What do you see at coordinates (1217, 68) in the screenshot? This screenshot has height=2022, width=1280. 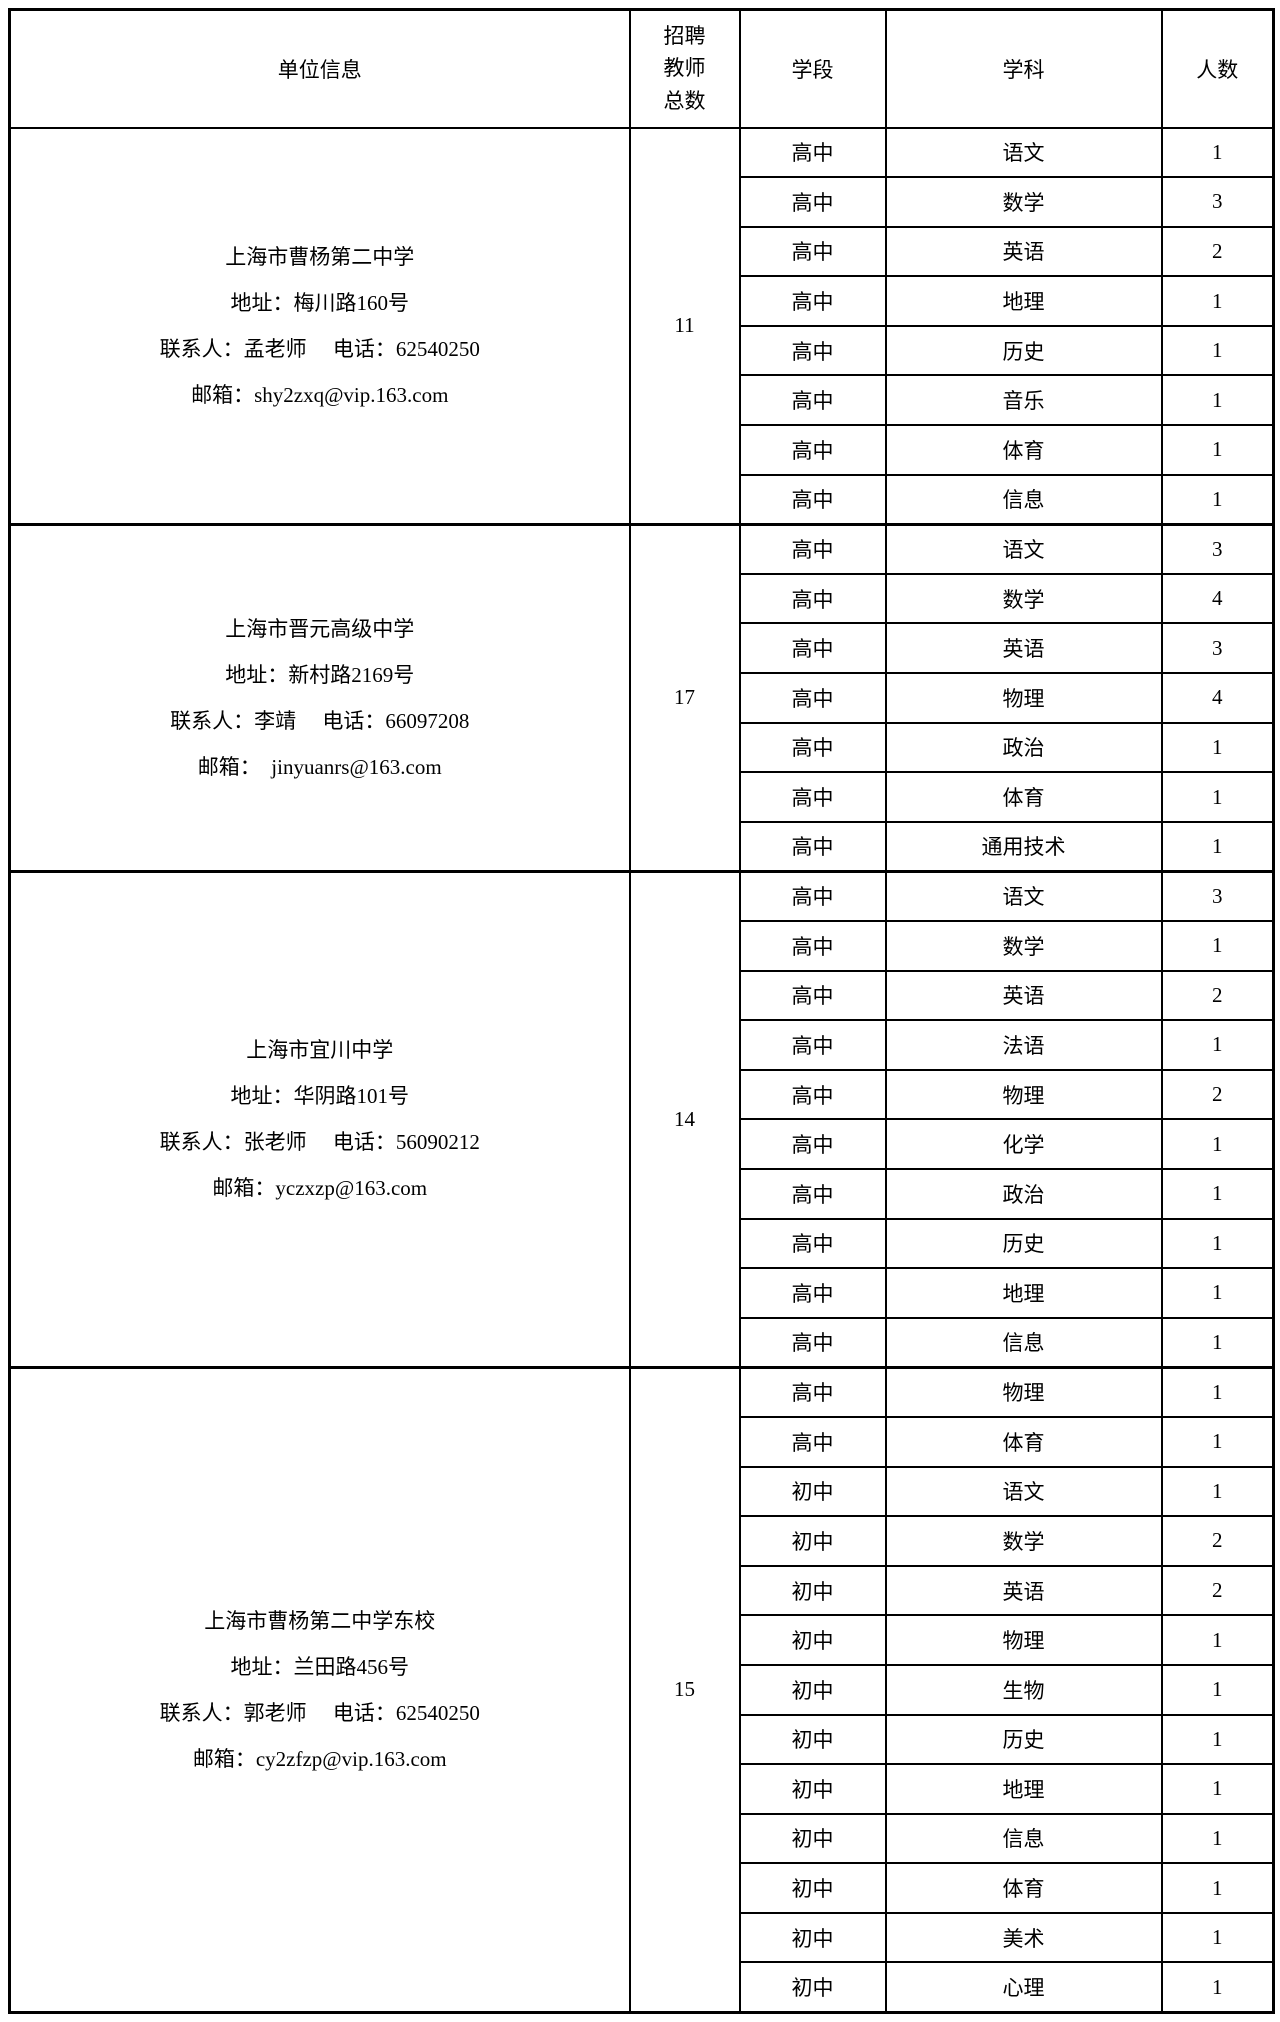 I see `header-count: 人数` at bounding box center [1217, 68].